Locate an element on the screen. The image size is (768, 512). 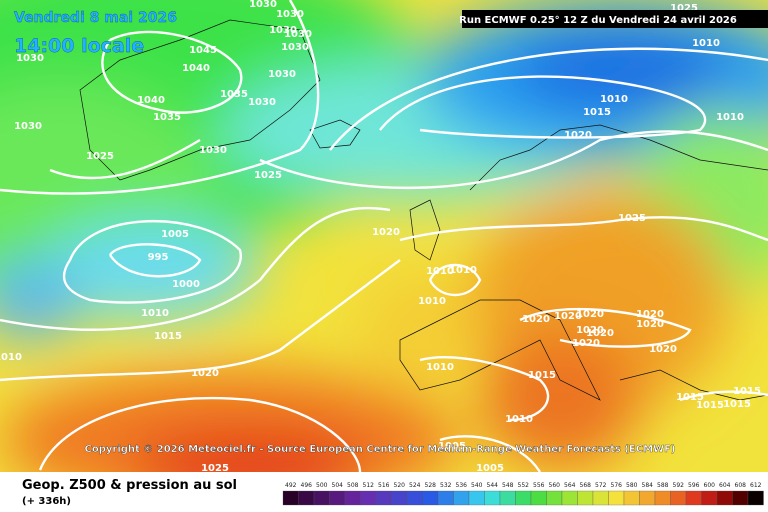
colorbar-label: 580 is located at coordinates (632, 485).